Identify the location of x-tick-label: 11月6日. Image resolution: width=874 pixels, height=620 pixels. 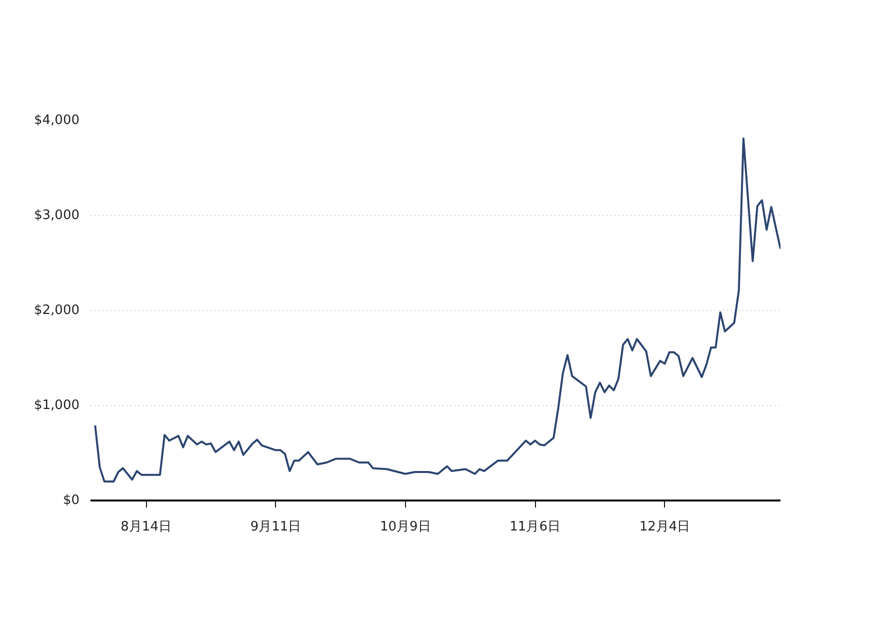
(535, 527).